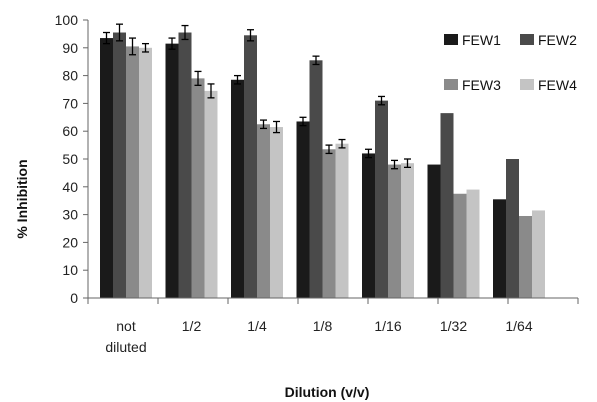 This screenshot has height=402, width=597. What do you see at coordinates (125, 347) in the screenshot?
I see `x-tick-label-line: diluted` at bounding box center [125, 347].